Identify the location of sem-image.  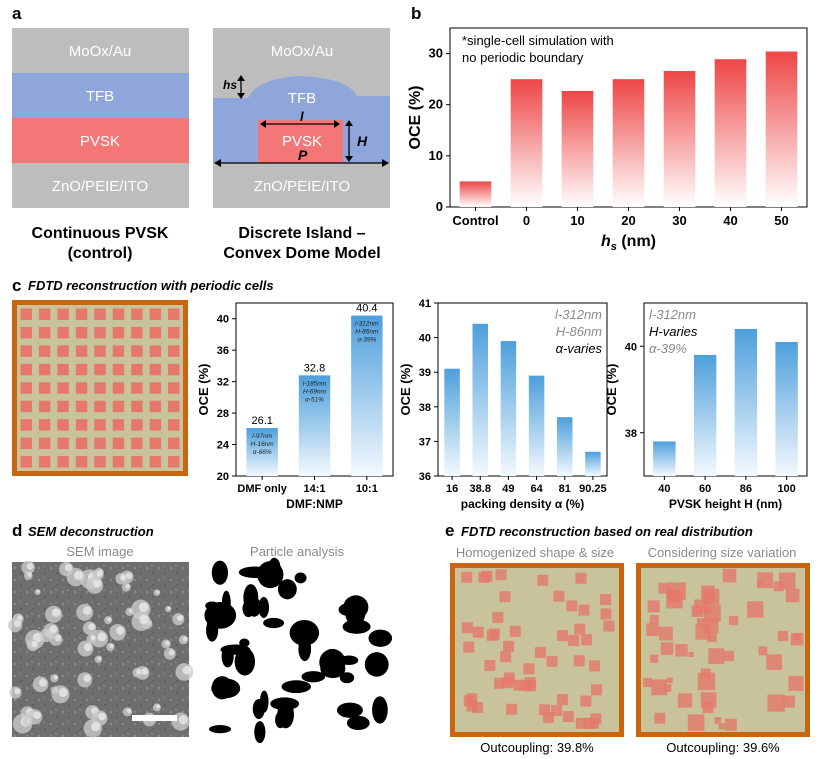
(101, 649).